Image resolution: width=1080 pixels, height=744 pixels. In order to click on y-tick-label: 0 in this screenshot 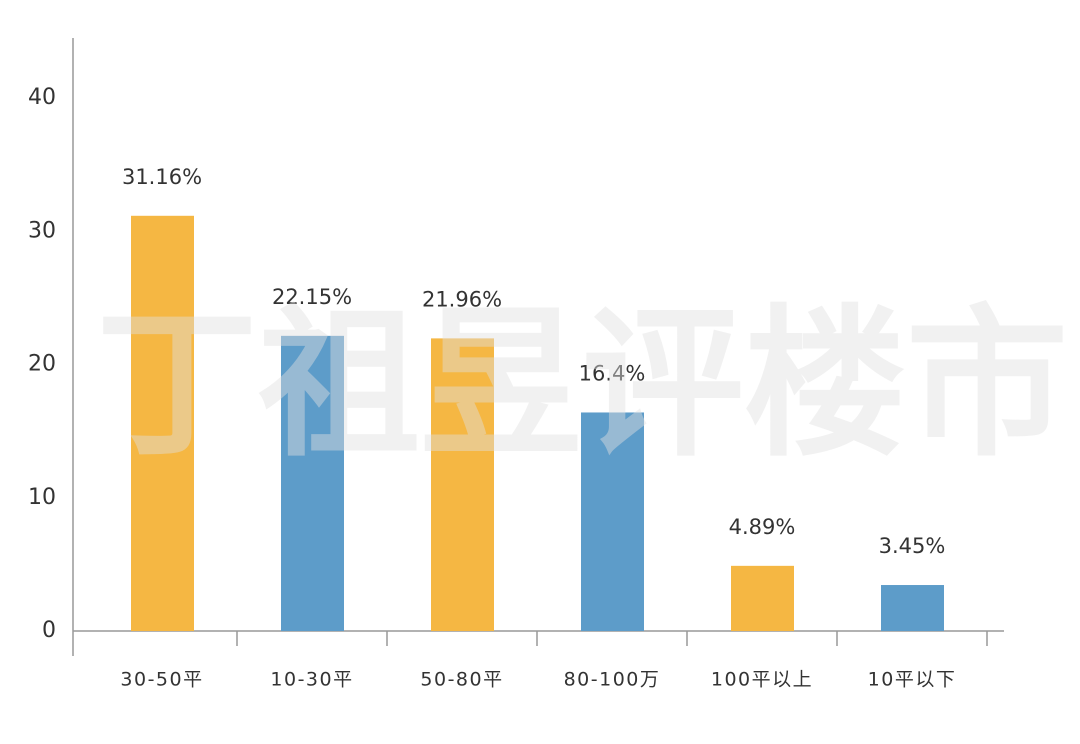, I will do `click(49, 630)`.